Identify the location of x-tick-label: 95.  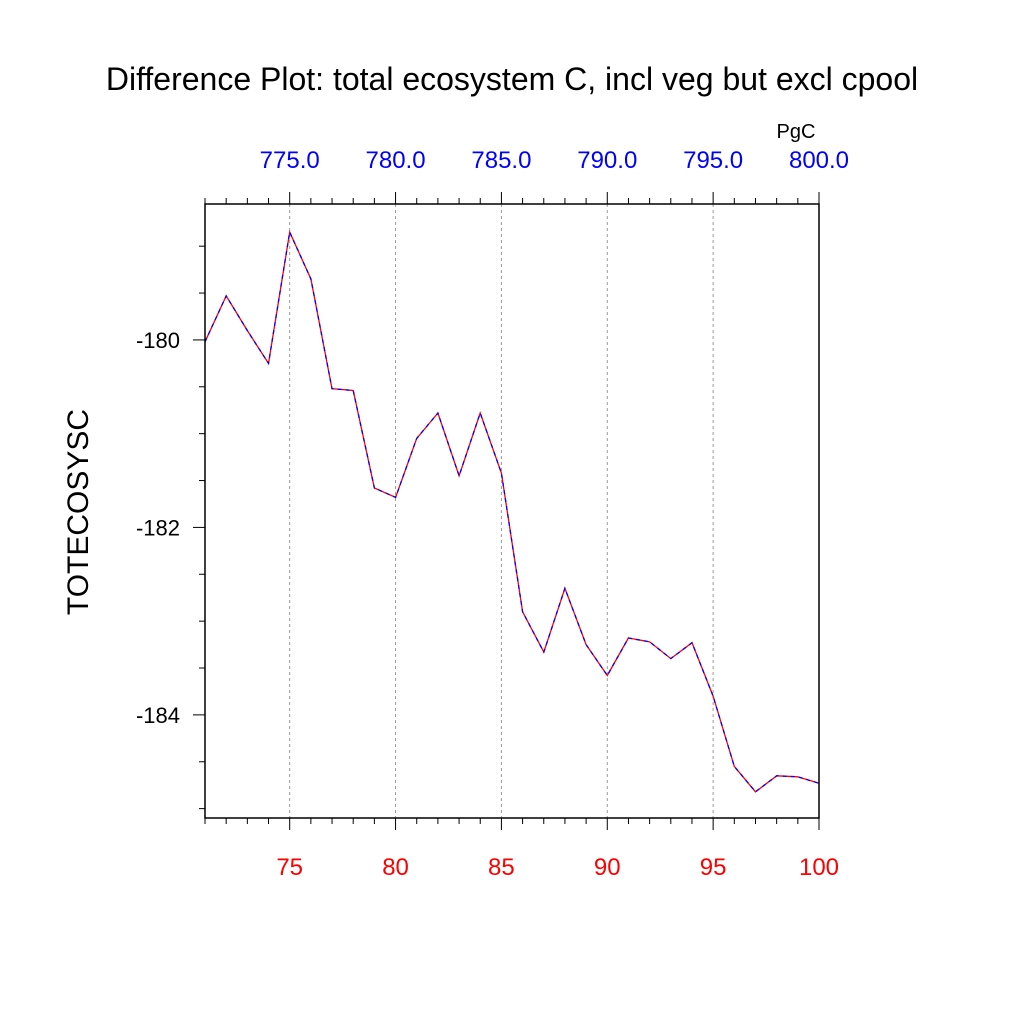
(713, 867).